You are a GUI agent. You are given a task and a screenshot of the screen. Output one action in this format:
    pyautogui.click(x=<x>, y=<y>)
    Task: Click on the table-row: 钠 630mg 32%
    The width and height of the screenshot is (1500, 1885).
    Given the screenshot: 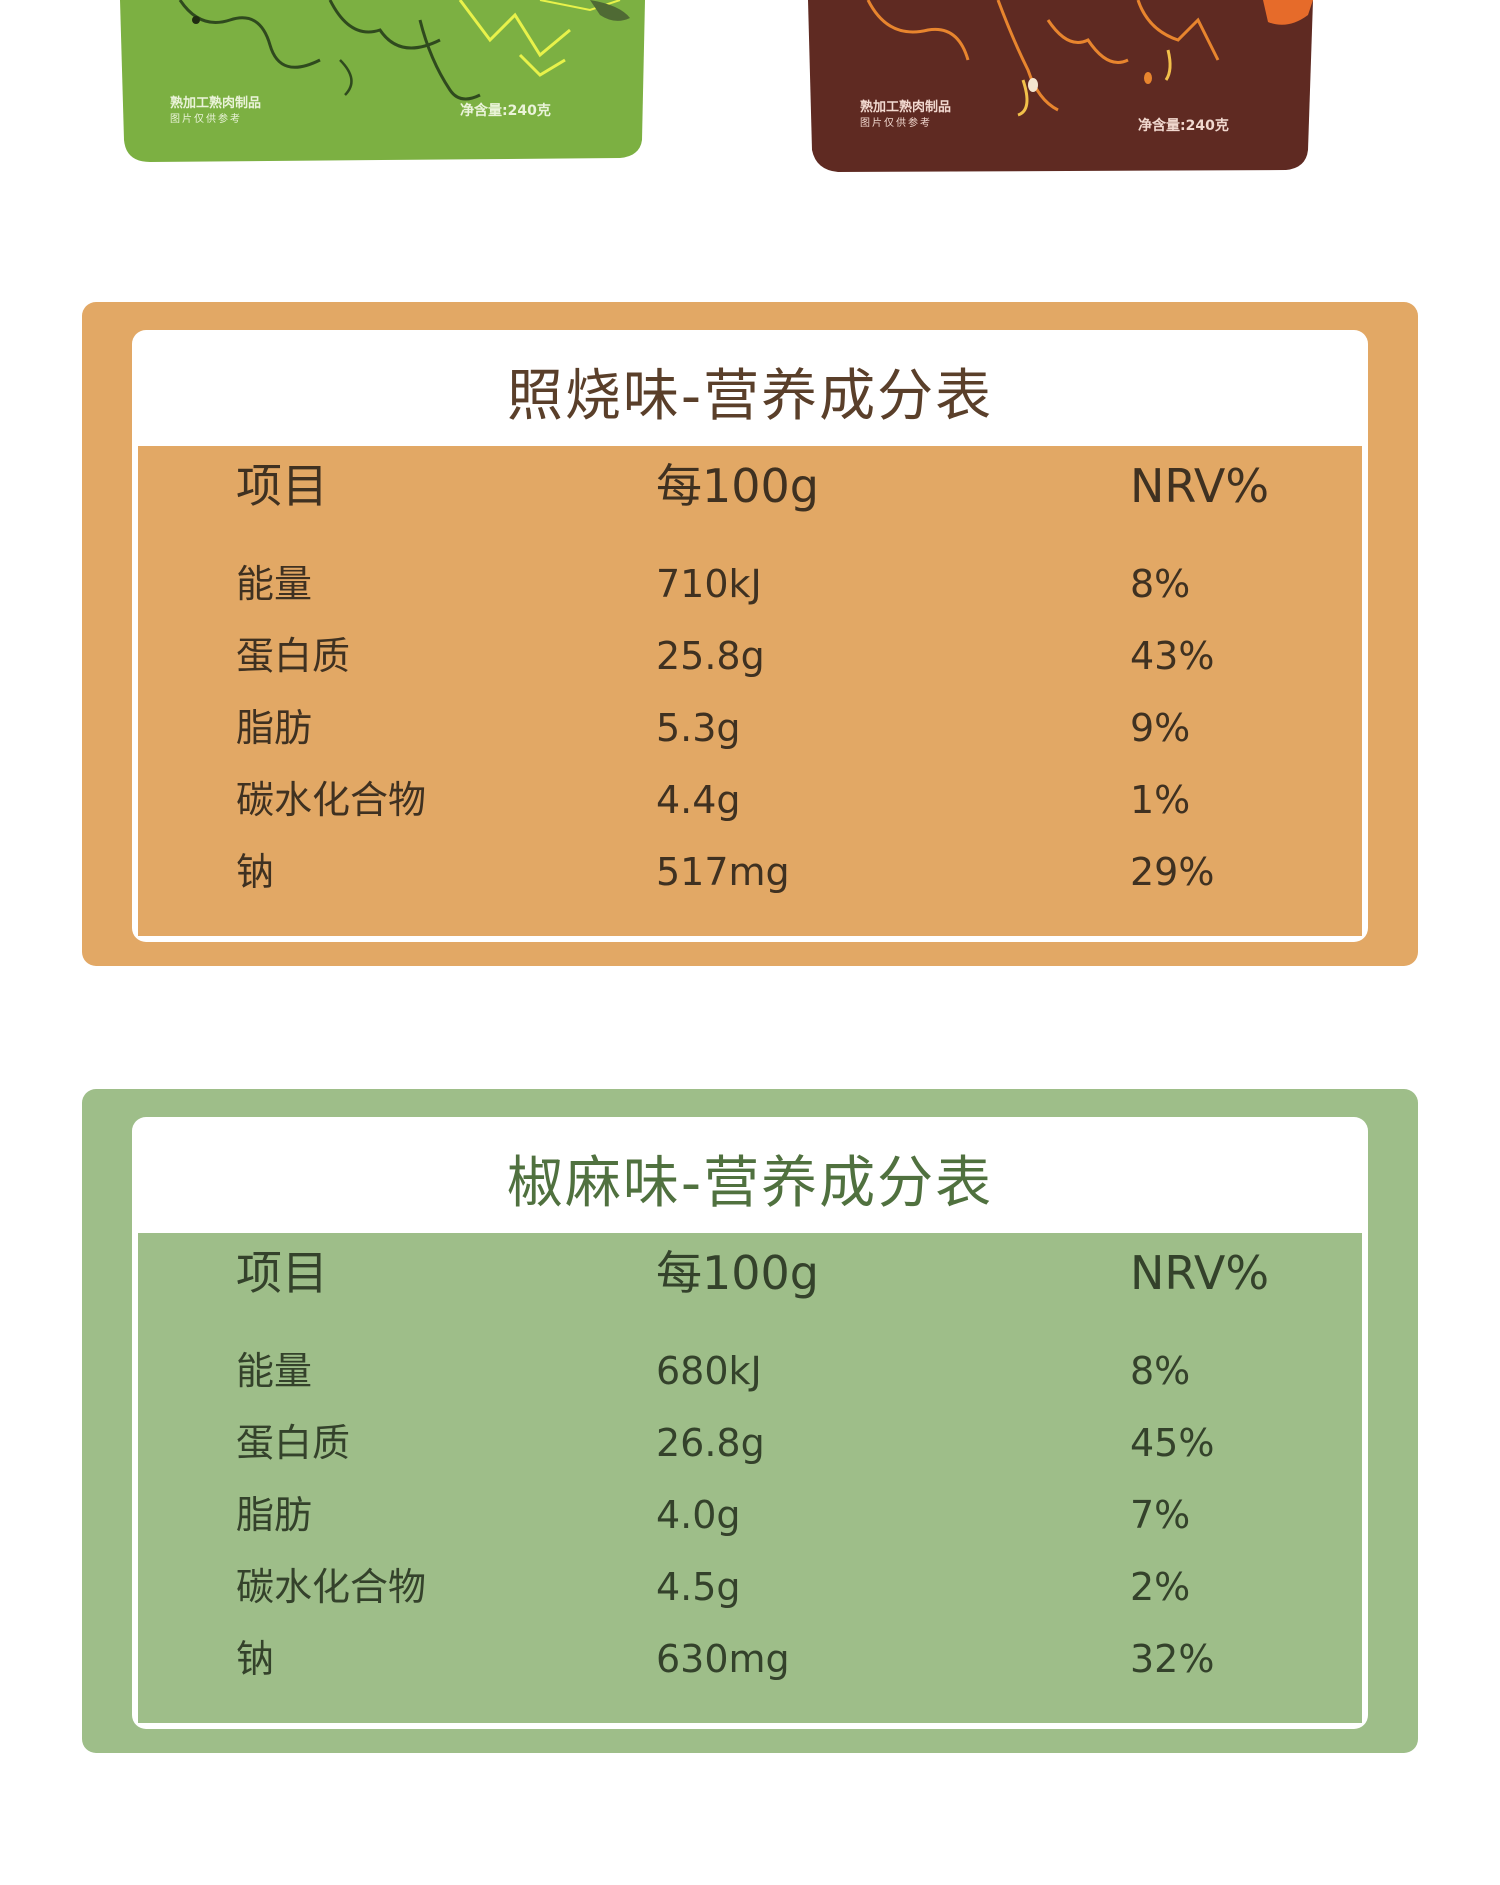 What is the action you would take?
    pyautogui.click(x=750, y=1659)
    